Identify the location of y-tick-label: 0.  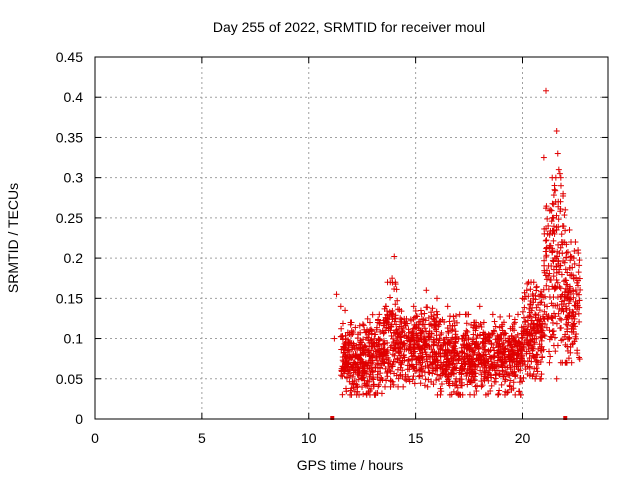
(79, 419).